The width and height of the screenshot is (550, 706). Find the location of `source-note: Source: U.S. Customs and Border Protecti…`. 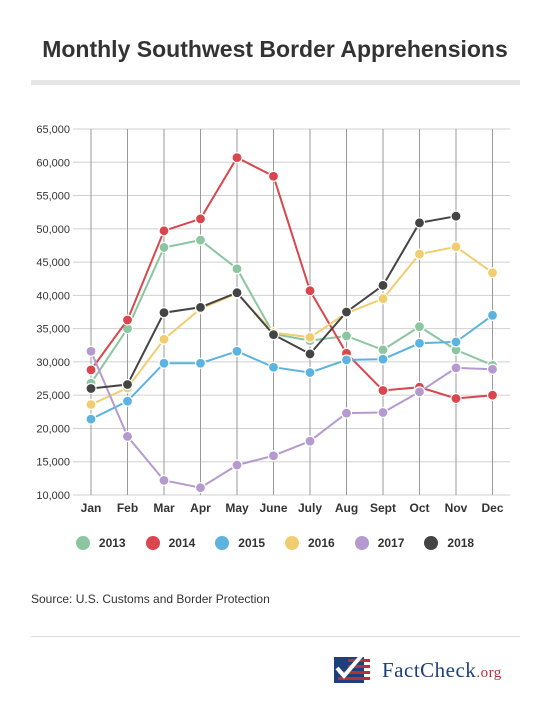

source-note: Source: U.S. Customs and Border Protecti… is located at coordinates (150, 599).